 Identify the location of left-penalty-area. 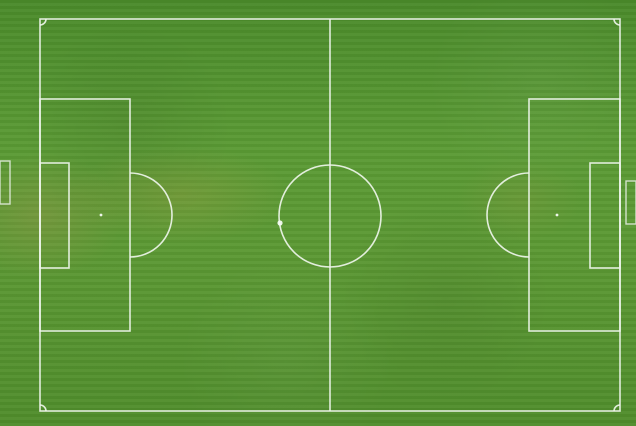
(85, 215).